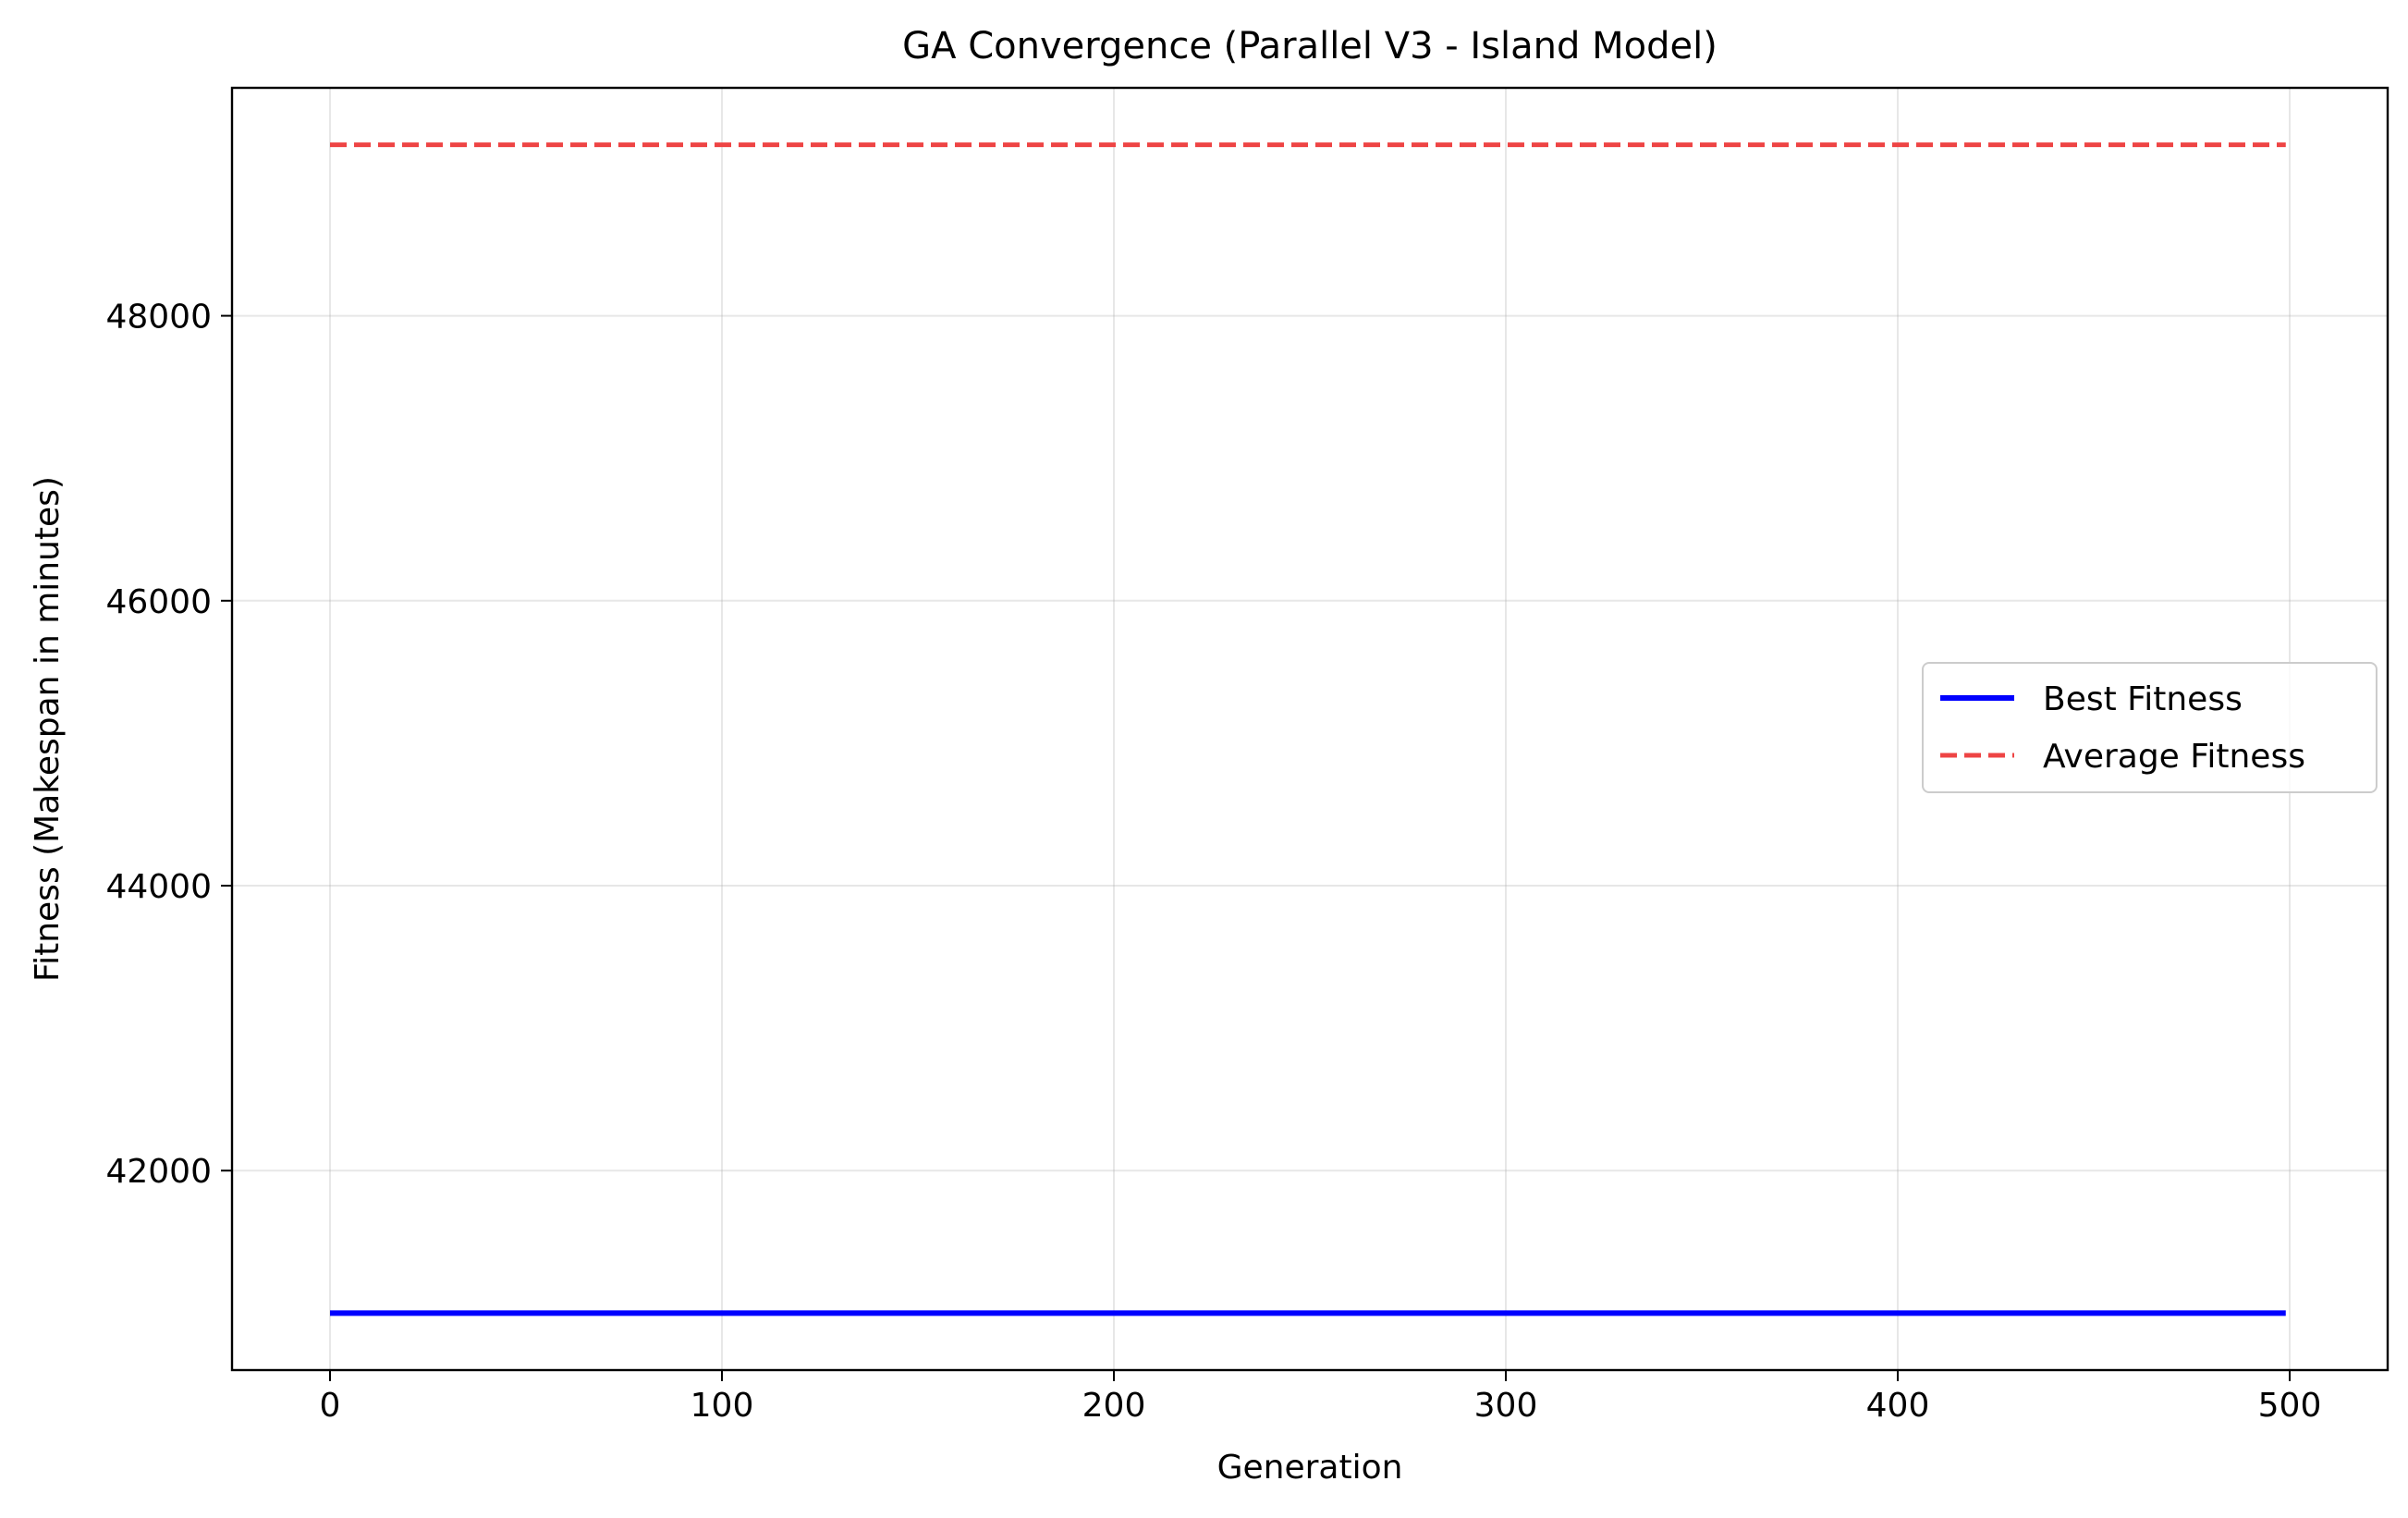  What do you see at coordinates (1898, 1406) in the screenshot?
I see `x-tick-label: 400` at bounding box center [1898, 1406].